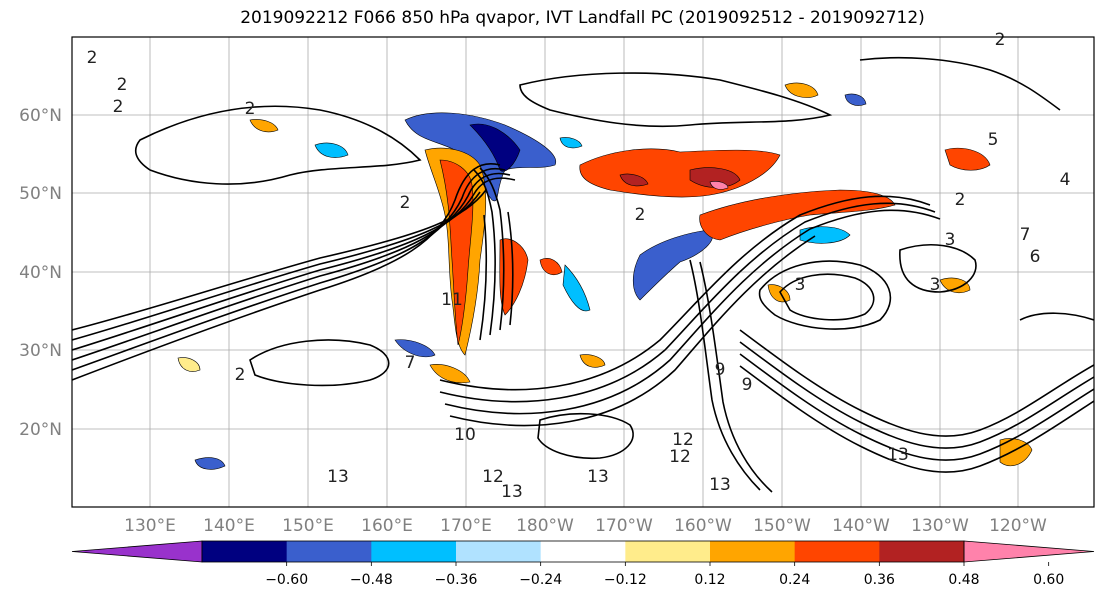 Image resolution: width=1105 pixels, height=601 pixels. What do you see at coordinates (625, 580) in the screenshot?
I see `colorbar-tick-label: −0.12` at bounding box center [625, 580].